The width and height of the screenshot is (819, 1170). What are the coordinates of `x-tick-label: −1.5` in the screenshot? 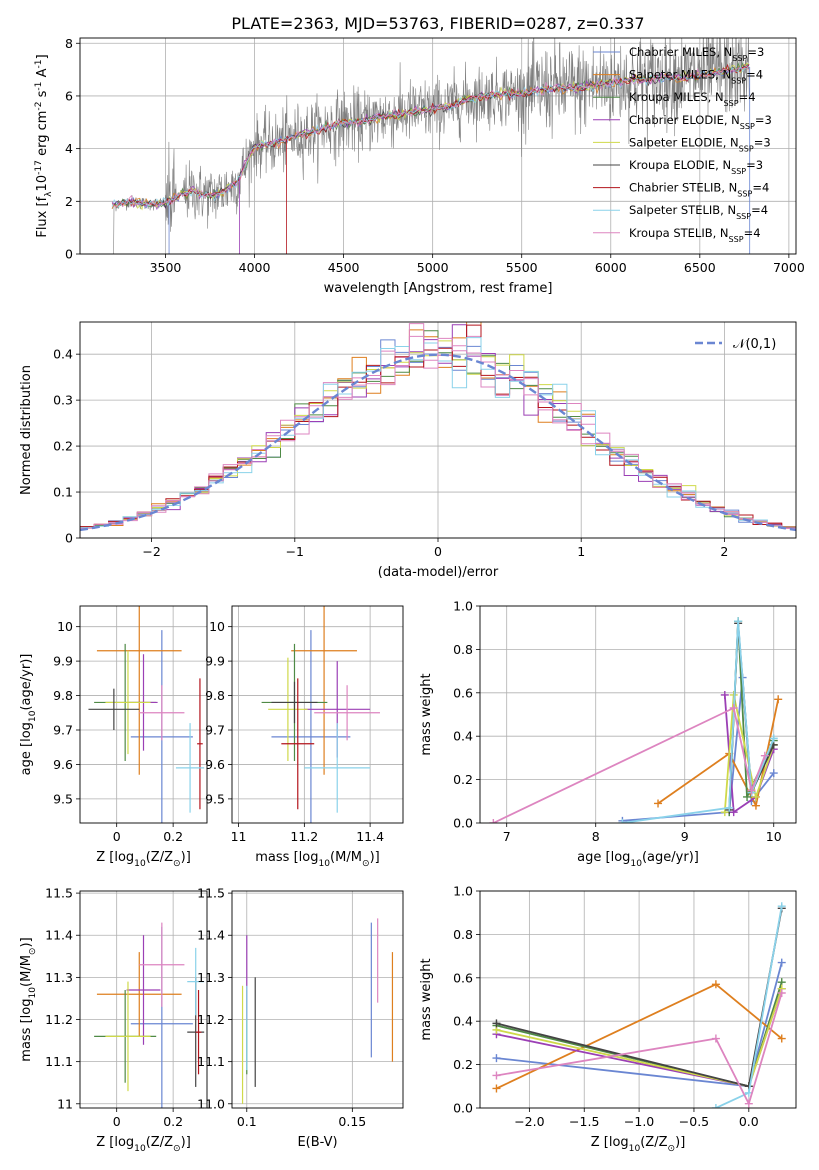 It's located at (584, 1121).